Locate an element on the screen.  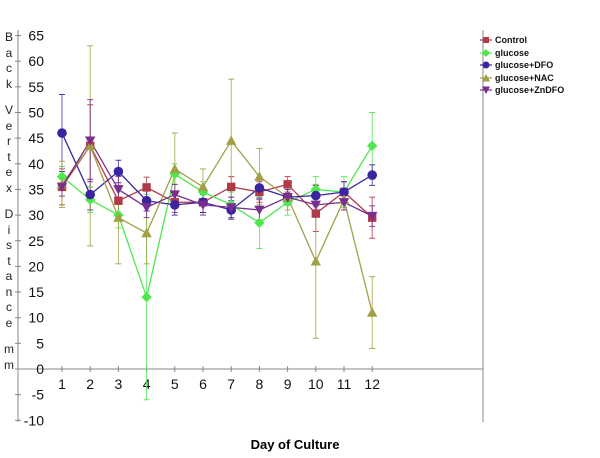
x-tick-label: 7 is located at coordinates (231, 384).